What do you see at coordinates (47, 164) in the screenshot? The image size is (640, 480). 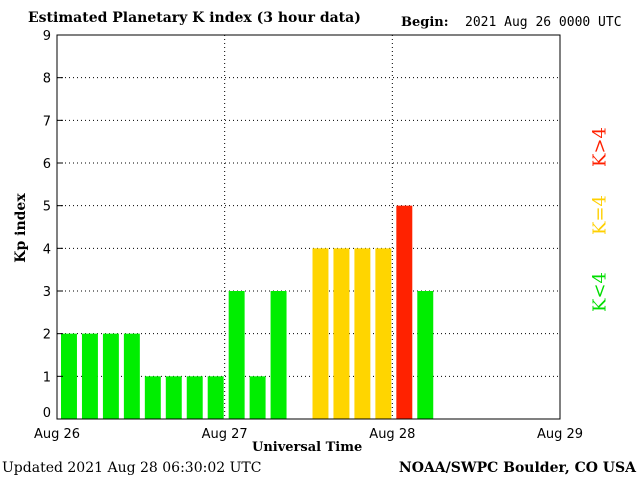 I see `y-tick-label-6: 6` at bounding box center [47, 164].